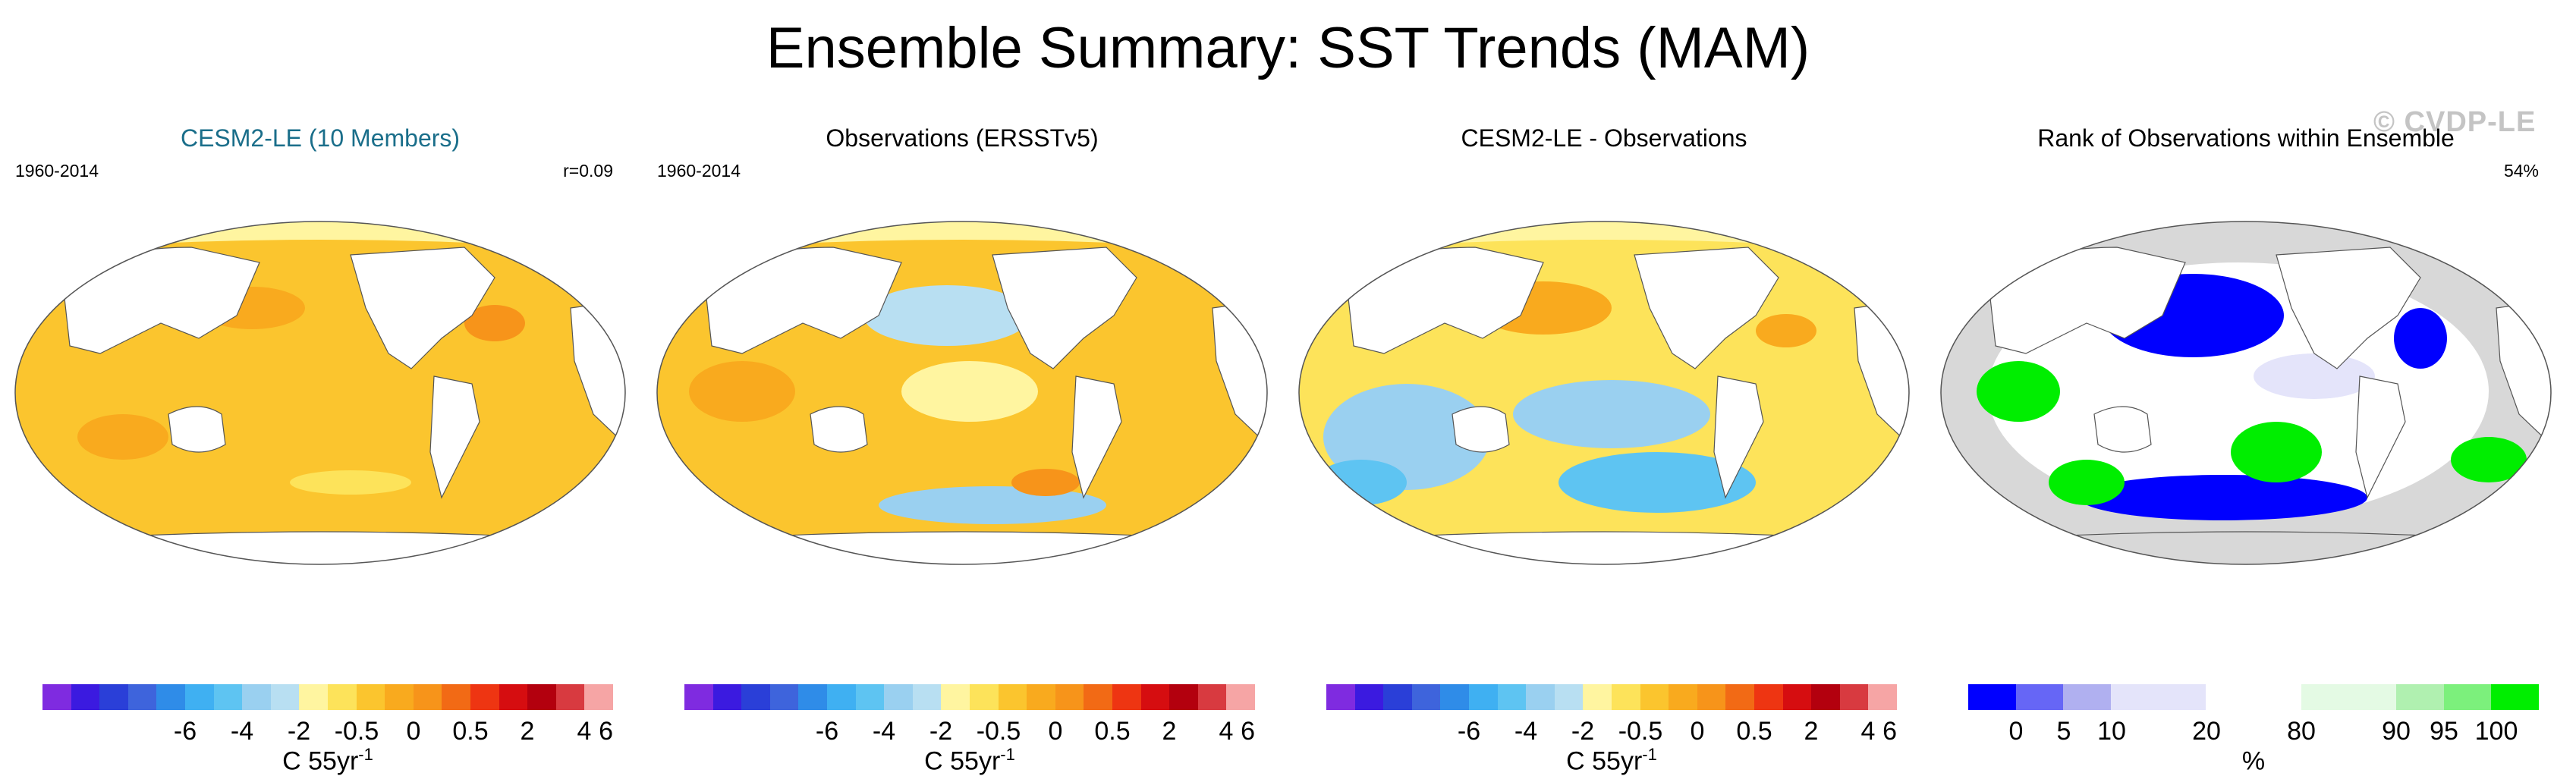 This screenshot has width=2576, height=776. I want to click on units-text: C 55yr, so click(1604, 761).